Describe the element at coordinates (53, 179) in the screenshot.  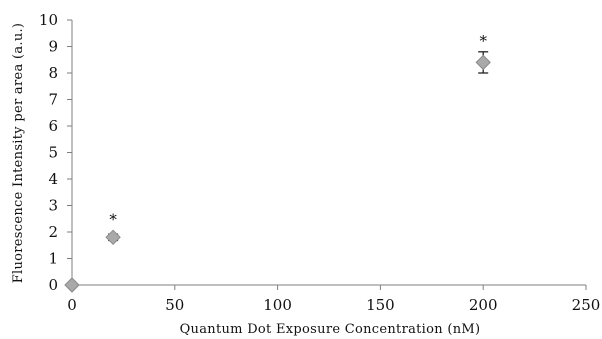
I see `y-tick-label: 4` at that location.